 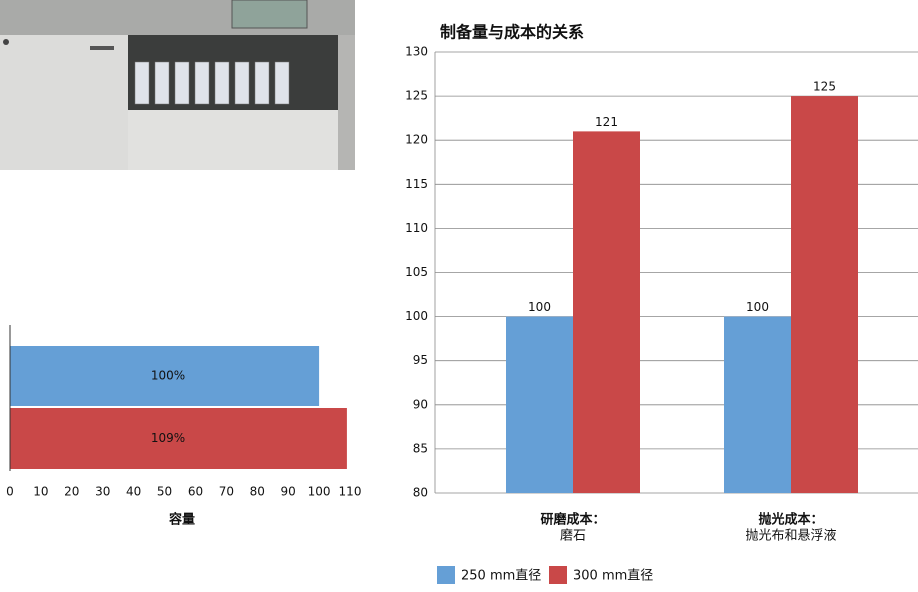 I want to click on x-tick-label: 110, so click(x=350, y=492).